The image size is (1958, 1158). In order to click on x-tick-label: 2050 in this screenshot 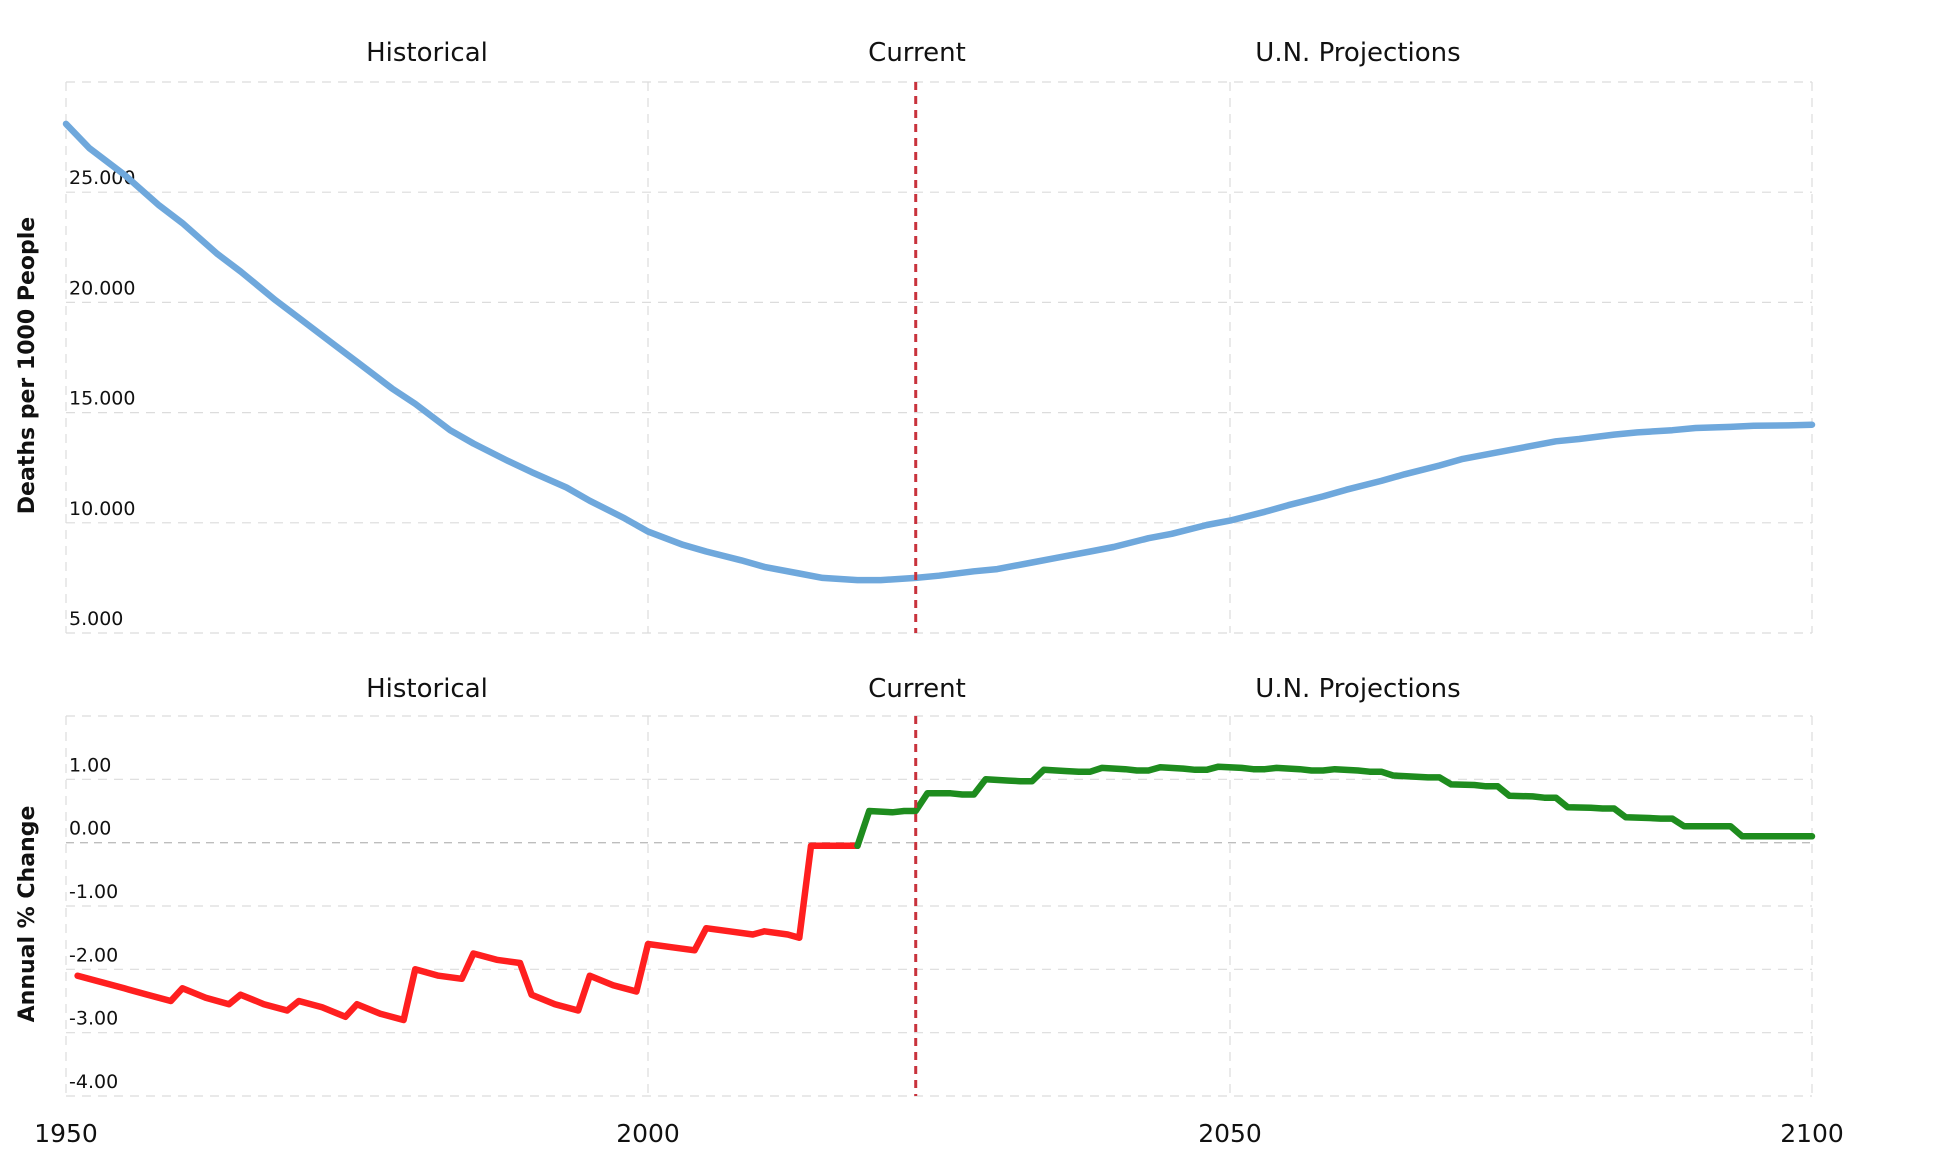, I will do `click(1230, 1133)`.